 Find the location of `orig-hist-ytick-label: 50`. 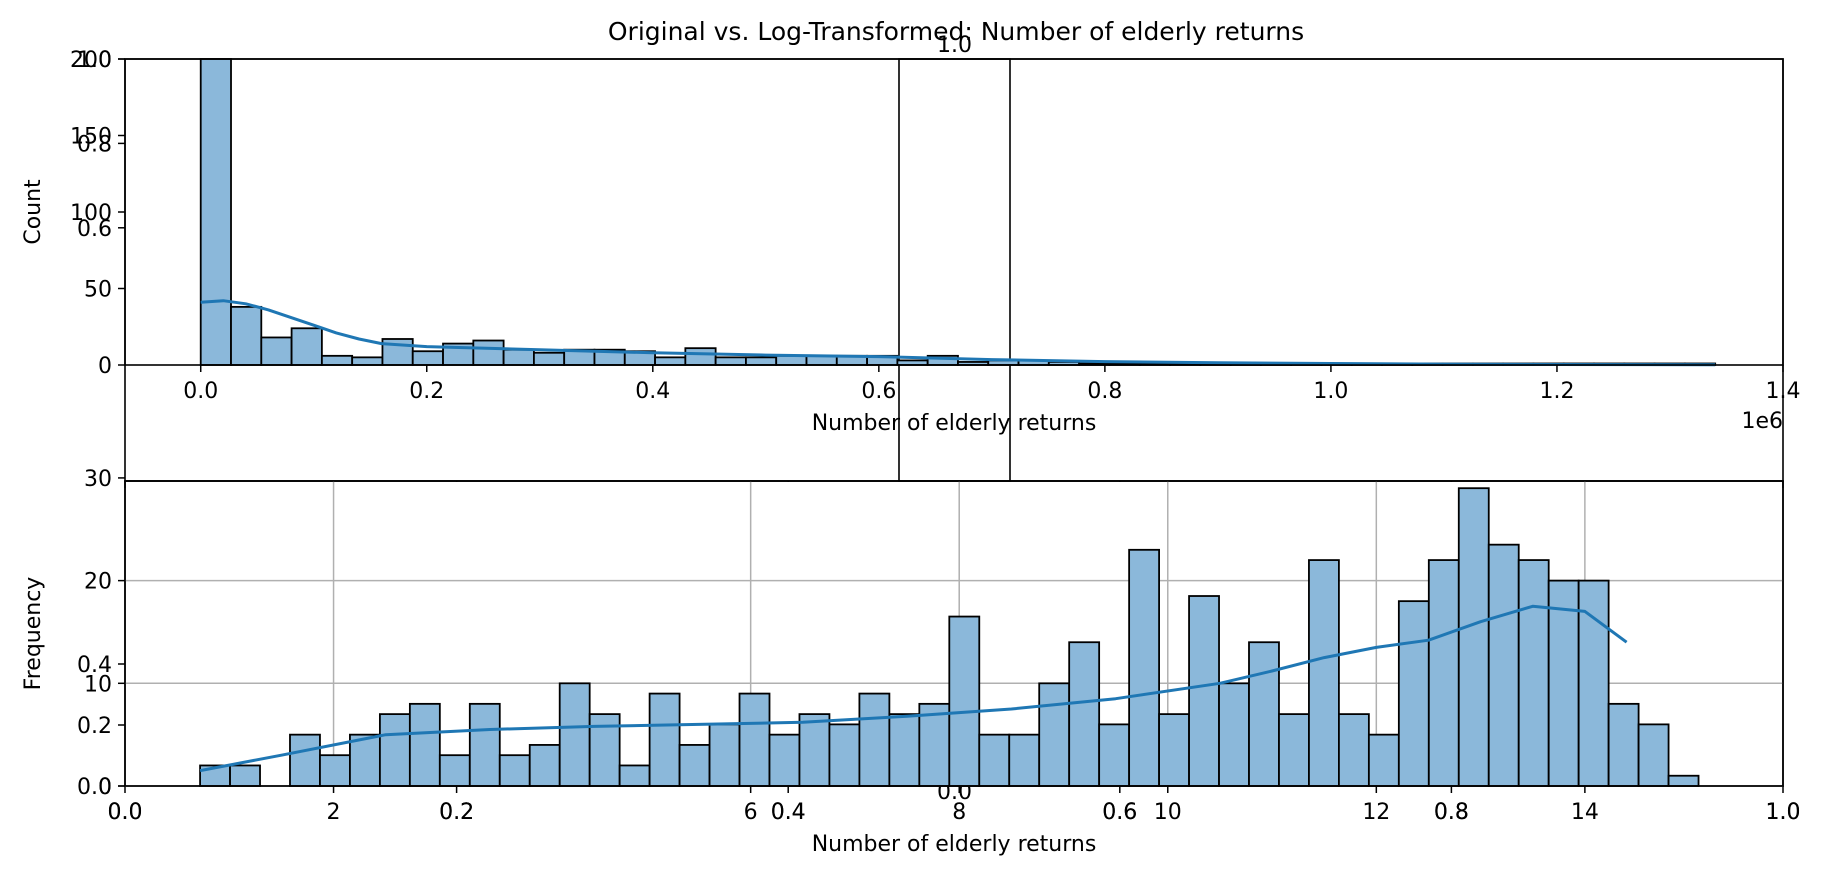

orig-hist-ytick-label: 50 is located at coordinates (98, 290).